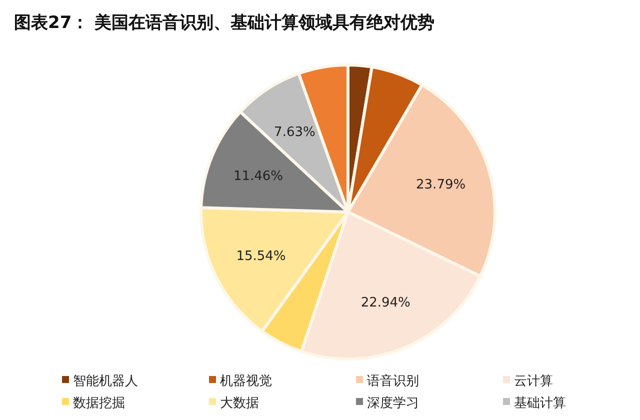 This screenshot has width=640, height=420. I want to click on legend-label: 基础计算, so click(540, 403).